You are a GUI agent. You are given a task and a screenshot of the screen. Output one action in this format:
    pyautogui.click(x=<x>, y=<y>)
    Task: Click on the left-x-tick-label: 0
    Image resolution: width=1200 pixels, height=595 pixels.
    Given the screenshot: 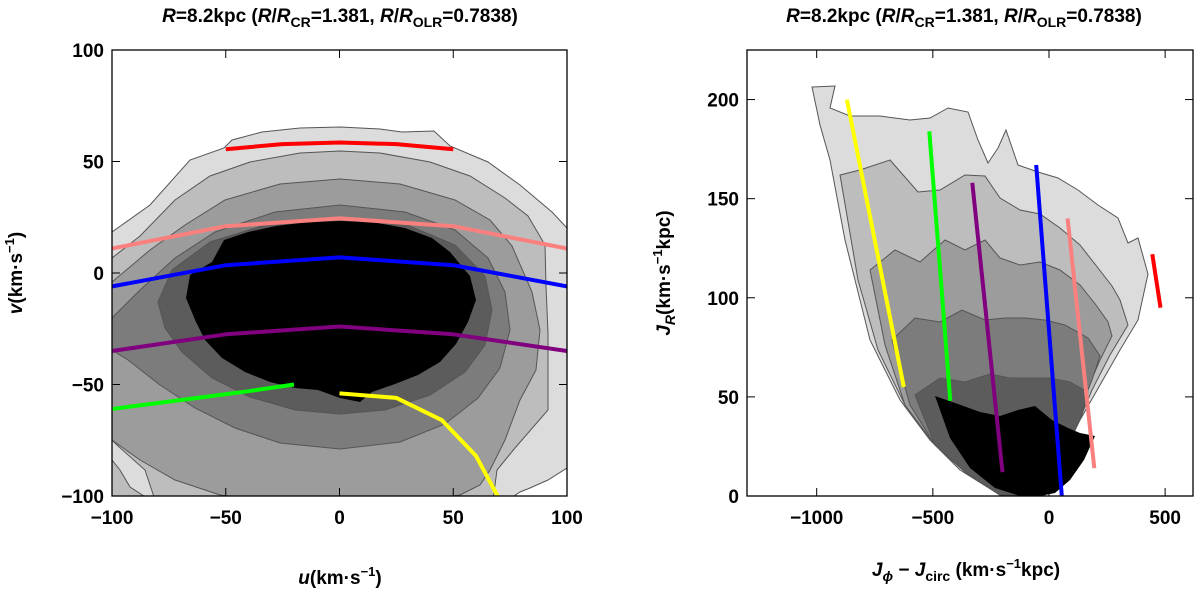 What is the action you would take?
    pyautogui.click(x=339, y=518)
    